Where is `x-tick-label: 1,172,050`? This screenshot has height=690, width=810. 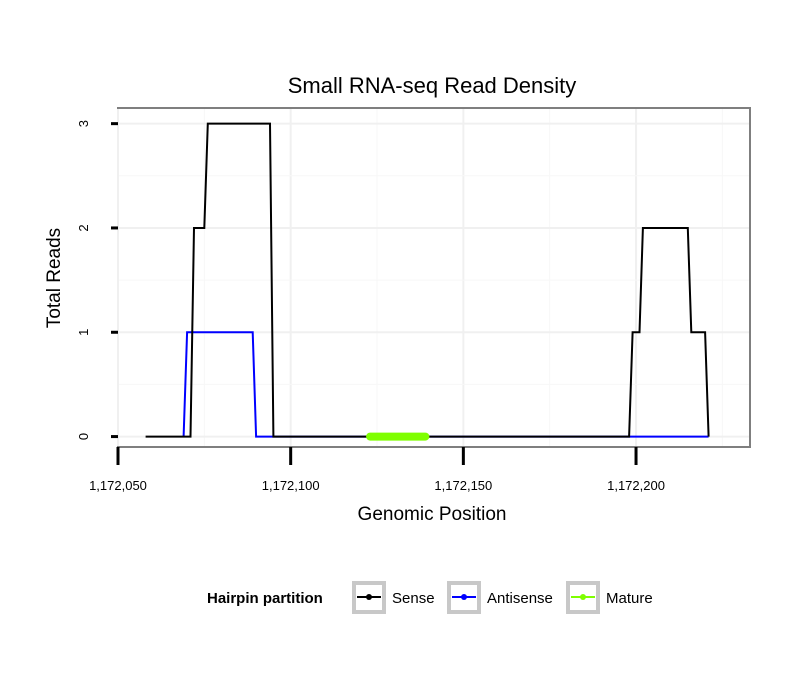 x-tick-label: 1,172,050 is located at coordinates (118, 485).